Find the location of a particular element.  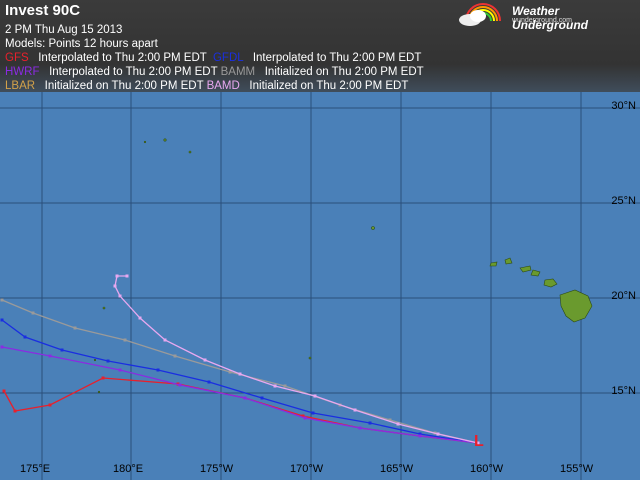

legend-bamd-name: BAMD is located at coordinates (223, 86).